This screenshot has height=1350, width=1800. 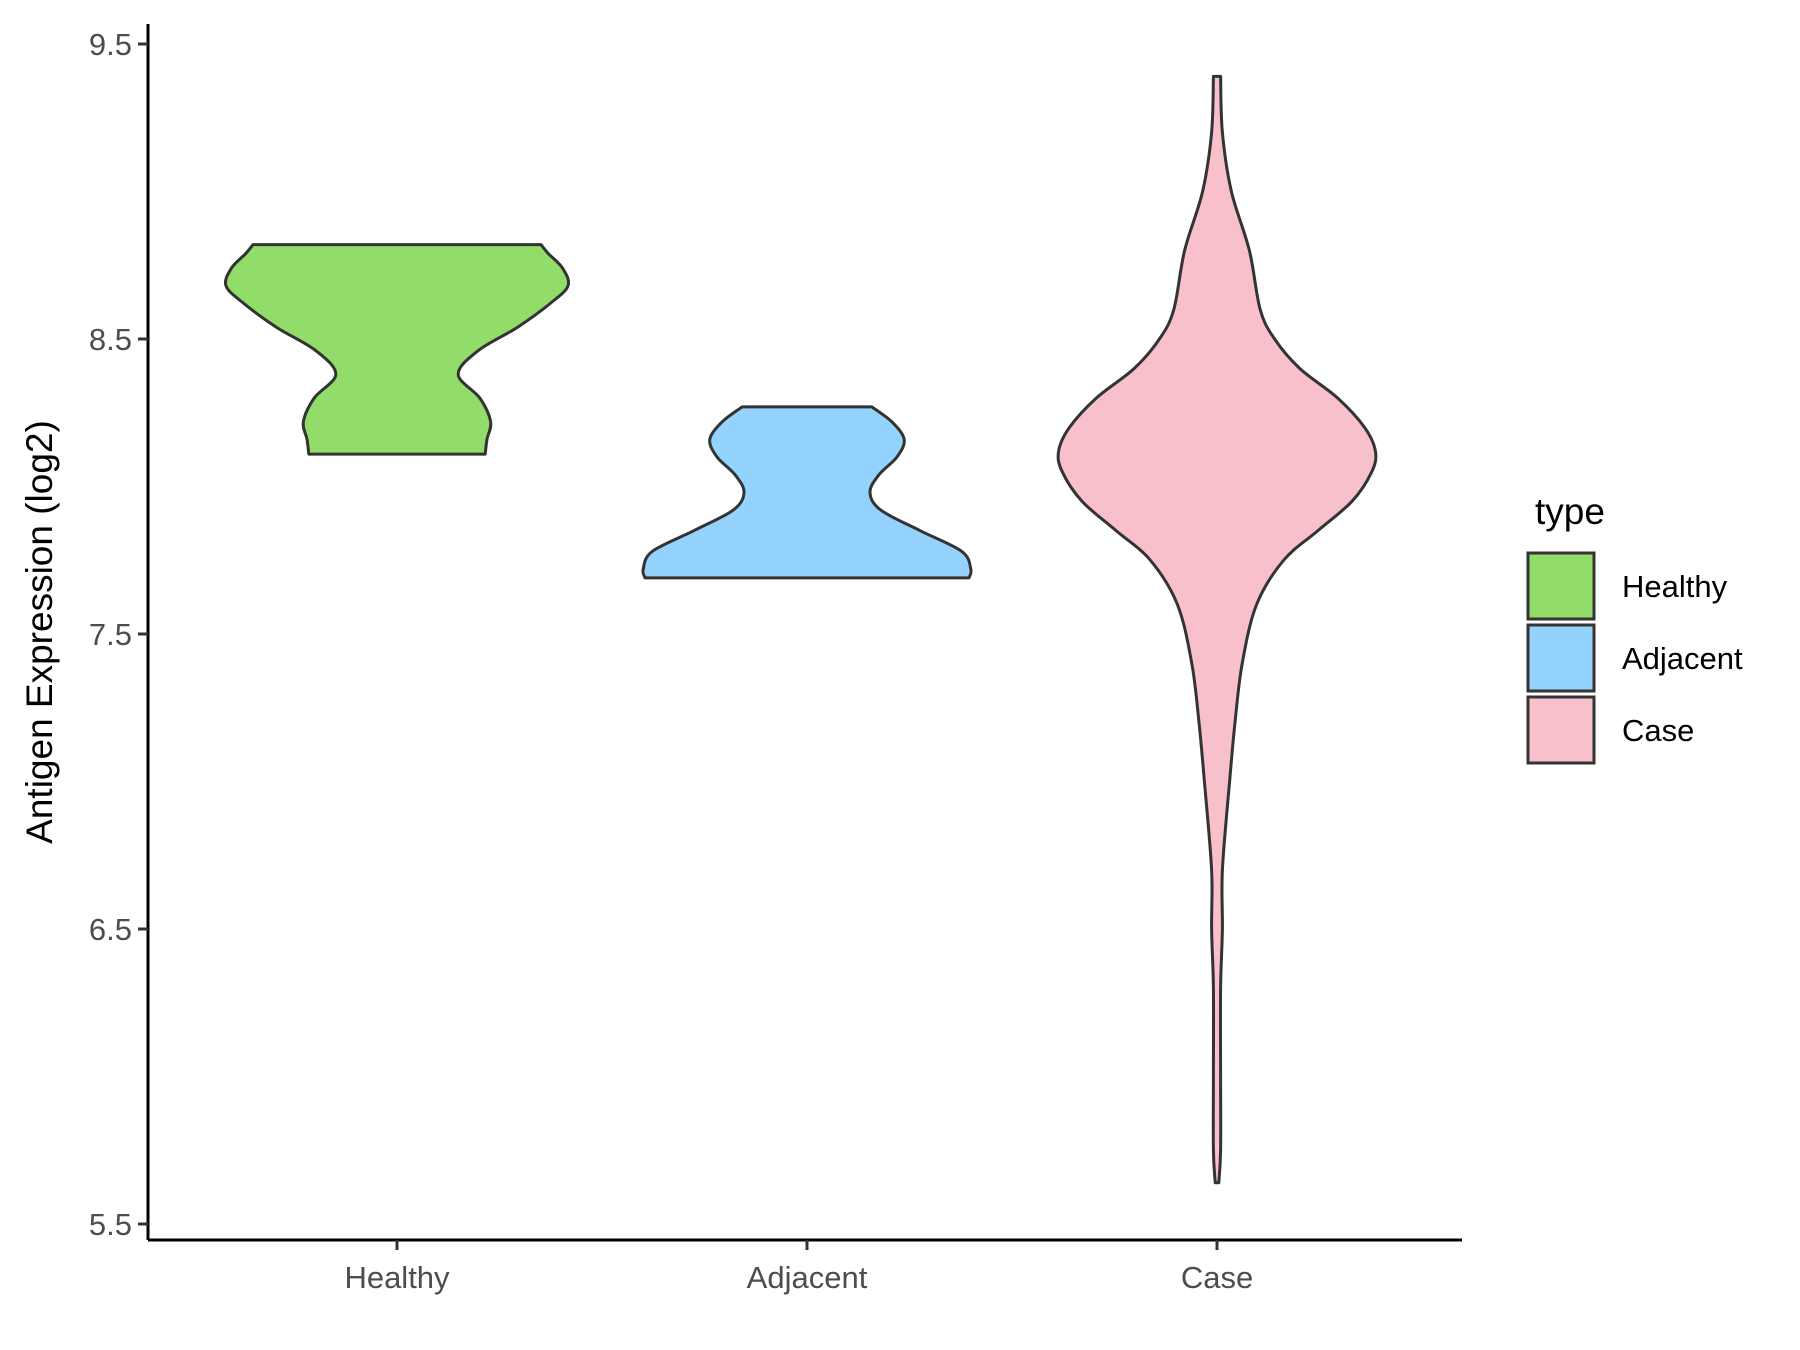 What do you see at coordinates (397, 1277) in the screenshot?
I see `x-tick-label: Healthy` at bounding box center [397, 1277].